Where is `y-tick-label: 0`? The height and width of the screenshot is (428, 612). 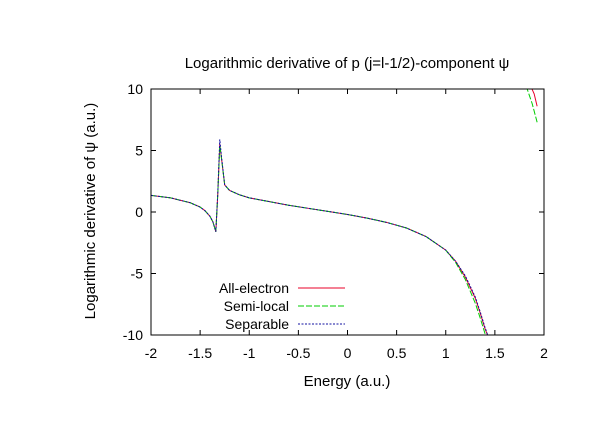
y-tick-label: 0 is located at coordinates (139, 212).